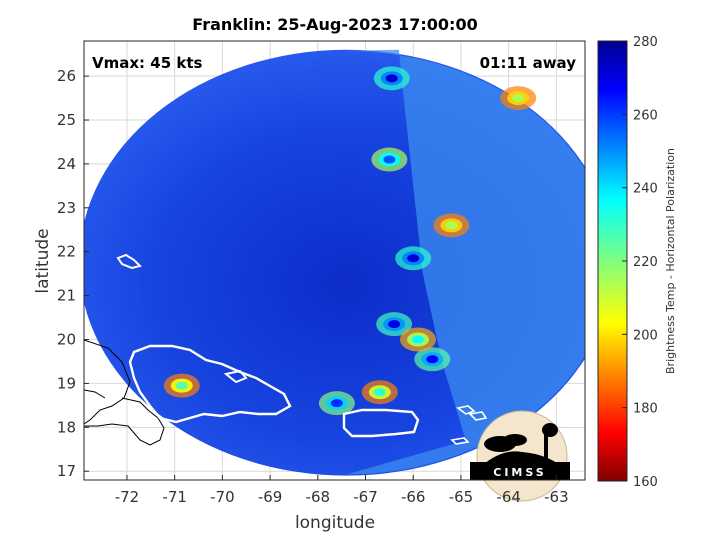  What do you see at coordinates (222, 497) in the screenshot?
I see `x-tick-label: -70` at bounding box center [222, 497].